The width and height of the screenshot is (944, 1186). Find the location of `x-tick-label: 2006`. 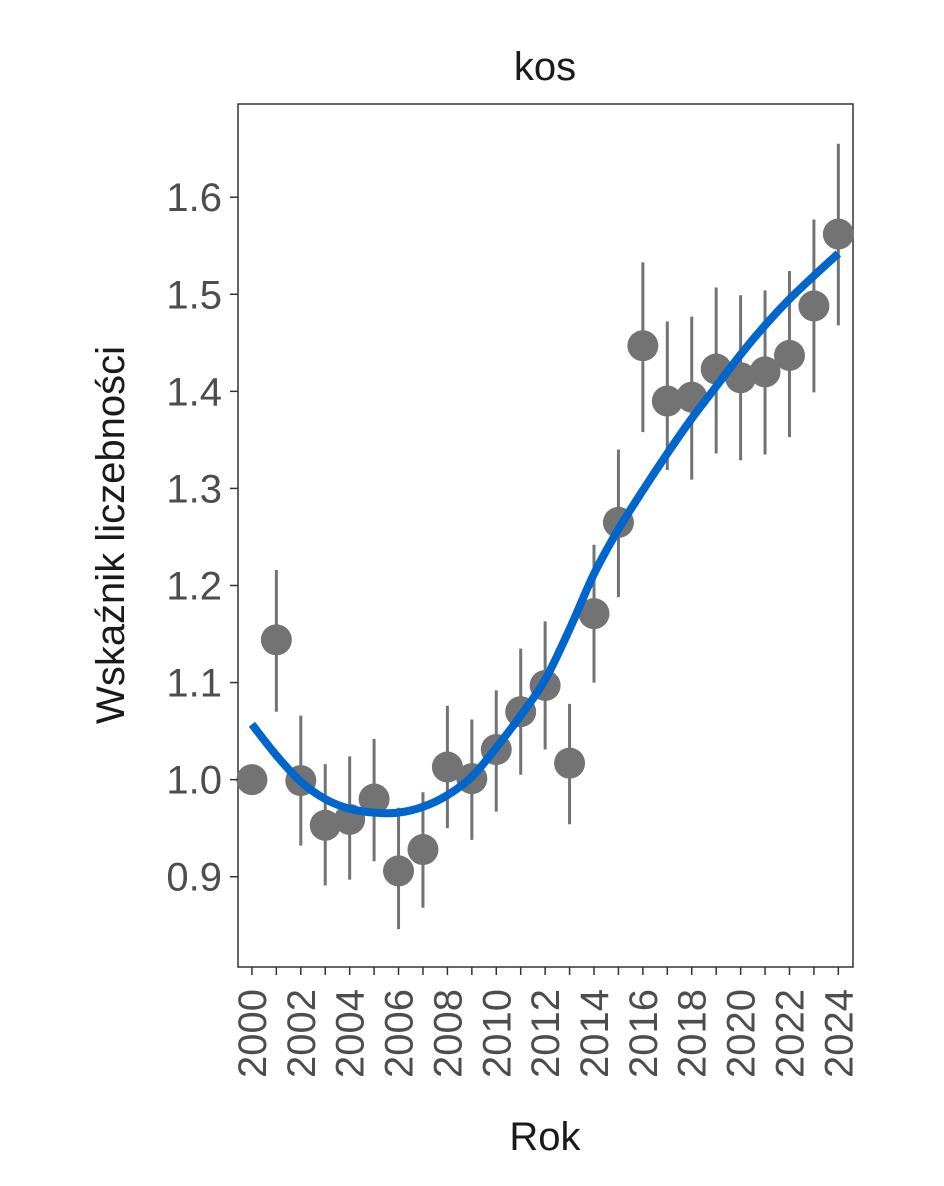

x-tick-label: 2006 is located at coordinates (400, 1033).